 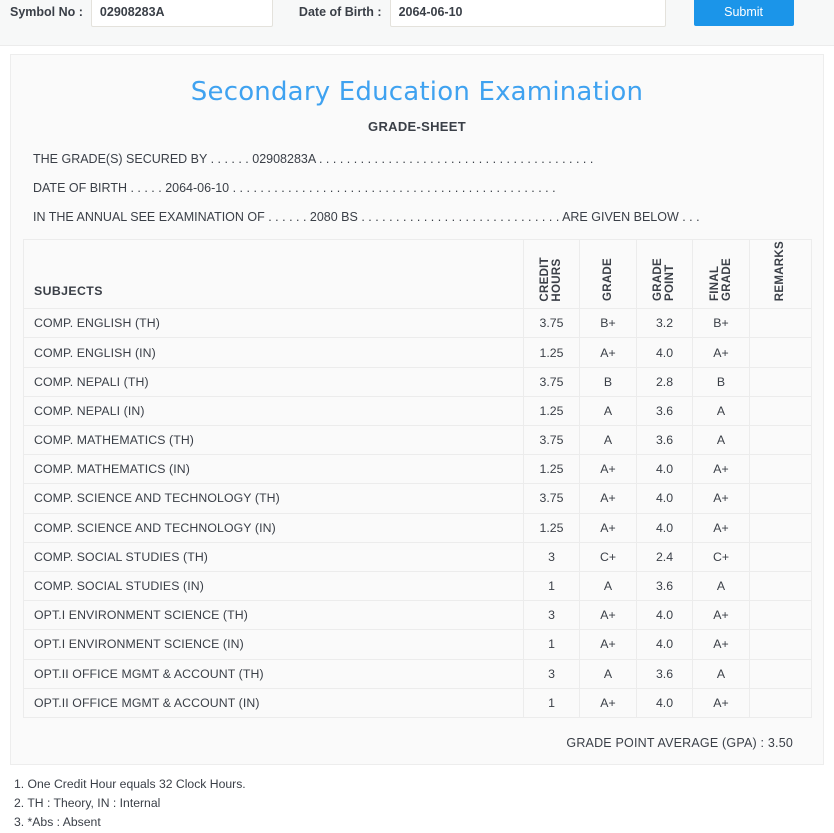 I want to click on cell-subject: COMP. NEPALI (TH), so click(x=273, y=381).